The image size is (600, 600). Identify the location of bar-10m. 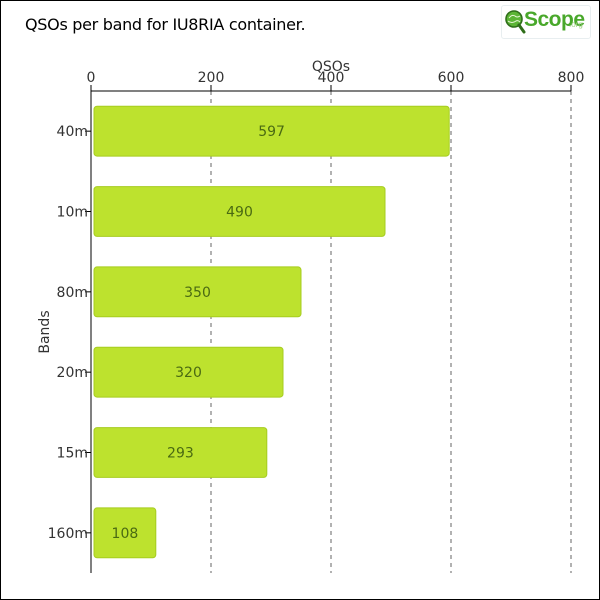
(239, 211).